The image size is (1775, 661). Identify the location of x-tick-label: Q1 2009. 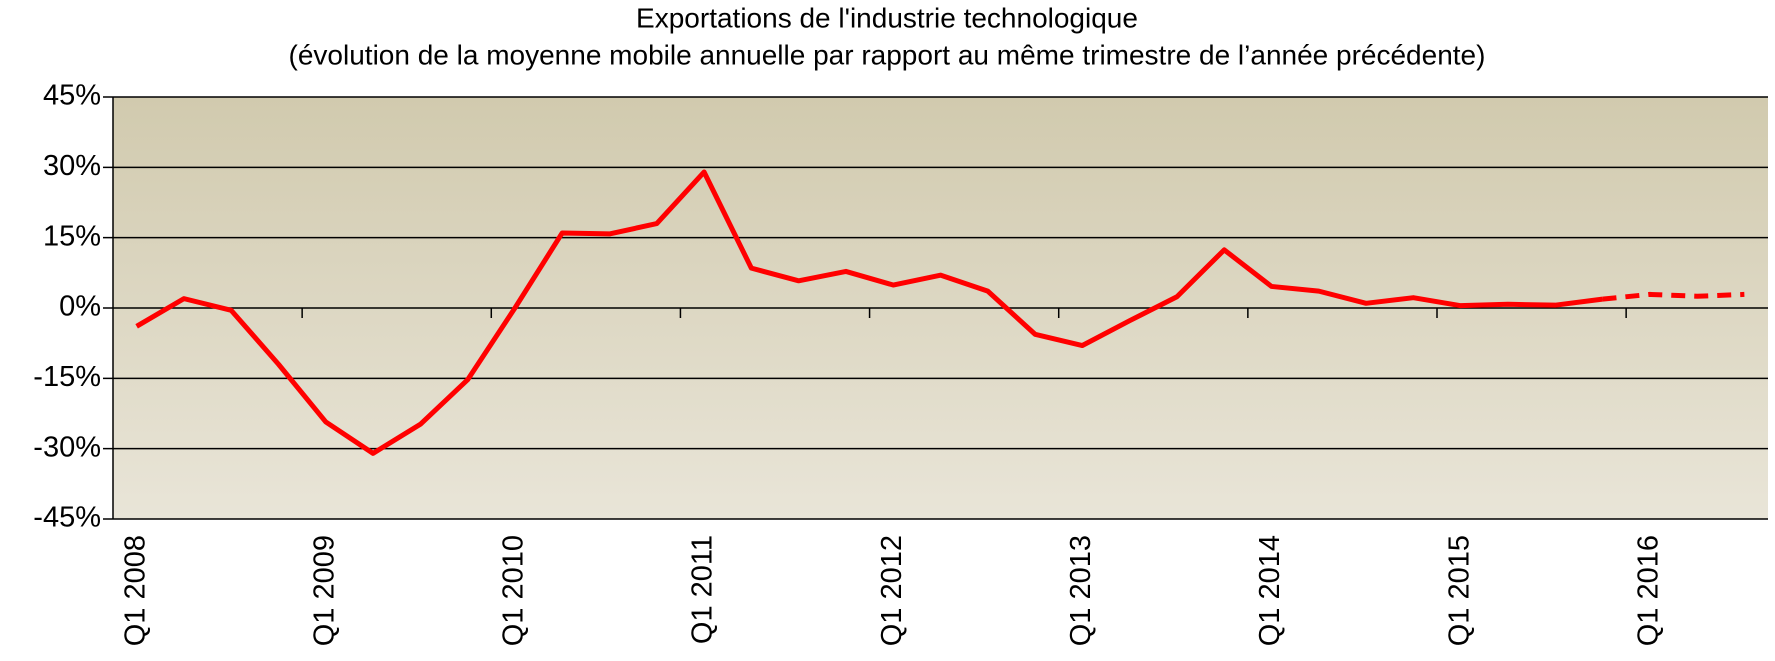
(324, 590).